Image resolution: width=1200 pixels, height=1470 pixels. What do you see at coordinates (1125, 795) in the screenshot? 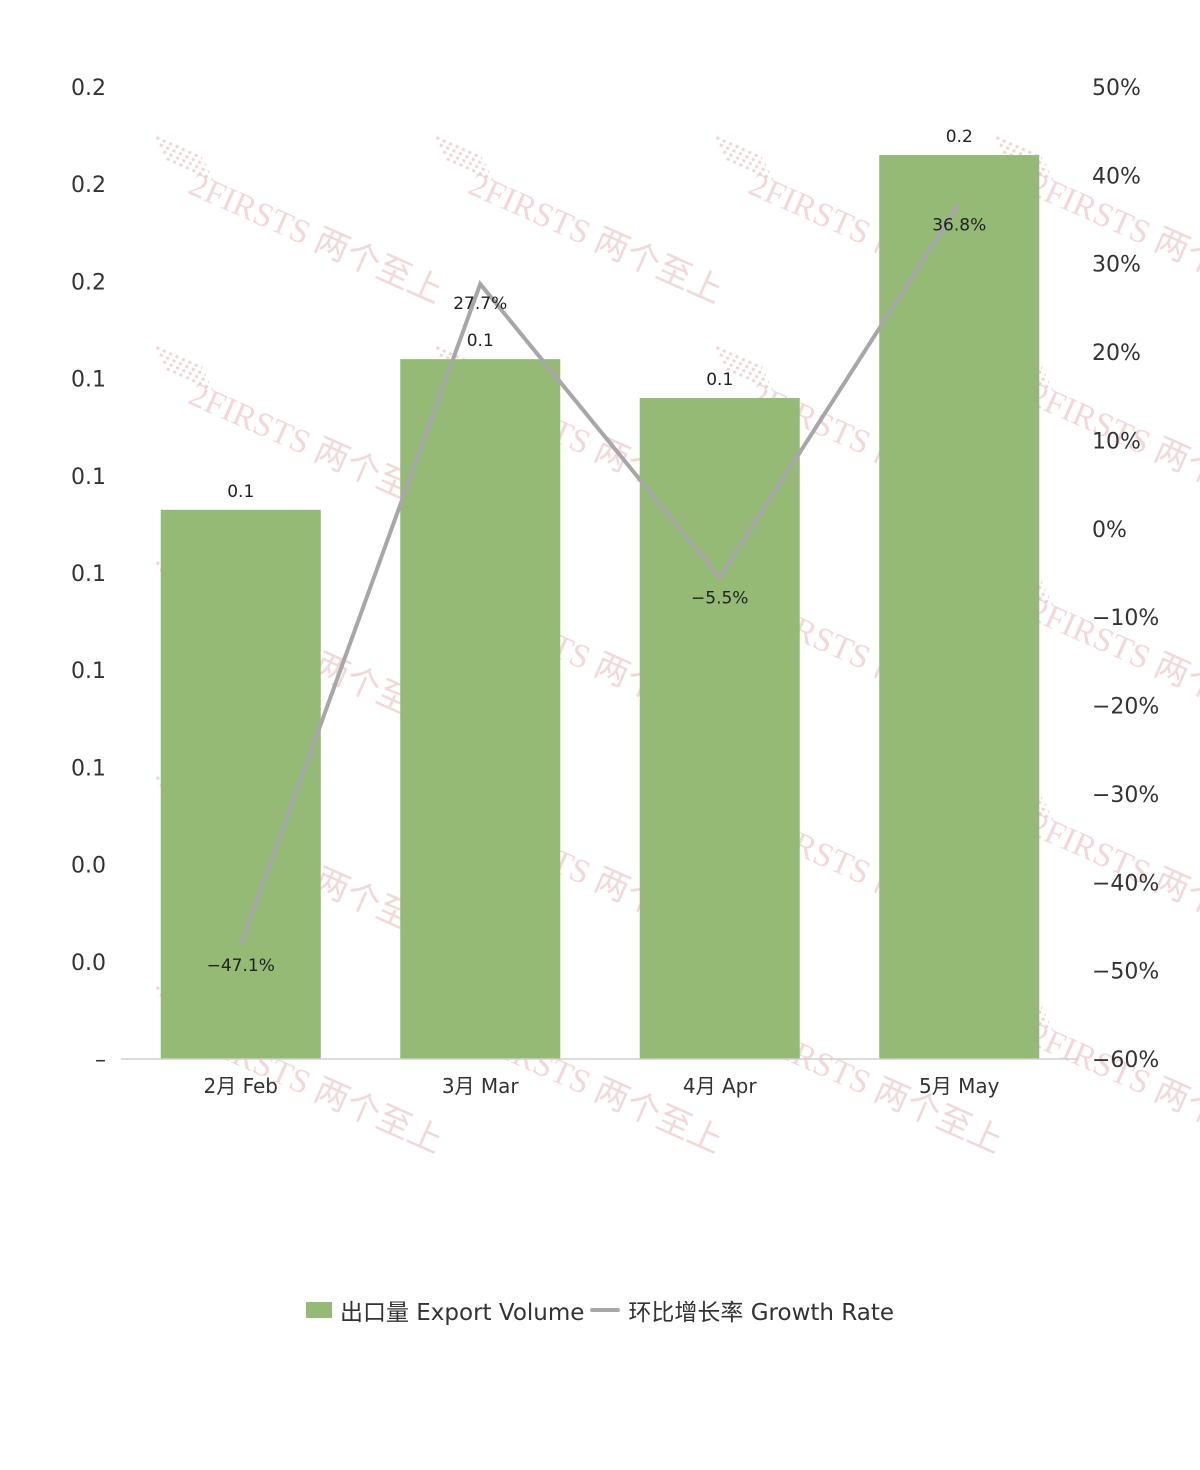
I see `right-tick-label: −30%` at bounding box center [1125, 795].